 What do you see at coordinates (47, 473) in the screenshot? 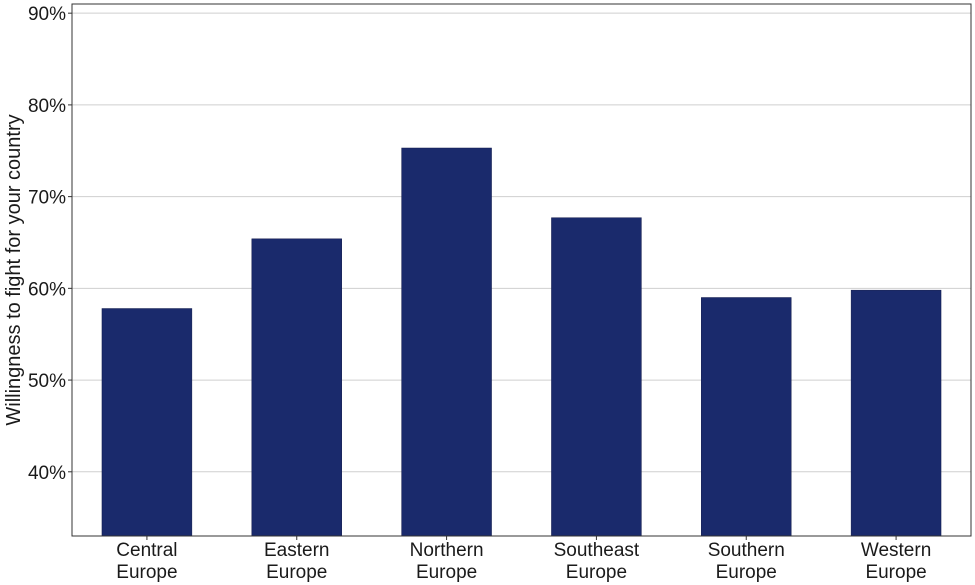
I see `y-tick-label: 40%` at bounding box center [47, 473].